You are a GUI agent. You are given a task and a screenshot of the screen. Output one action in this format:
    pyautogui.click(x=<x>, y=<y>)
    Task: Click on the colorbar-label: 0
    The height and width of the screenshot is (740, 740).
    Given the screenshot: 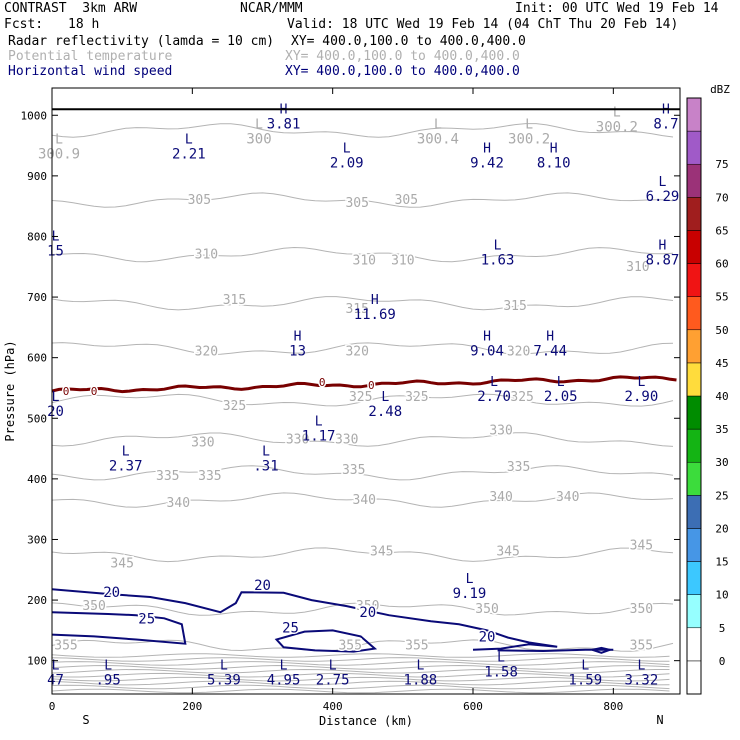 What is the action you would take?
    pyautogui.click(x=722, y=661)
    